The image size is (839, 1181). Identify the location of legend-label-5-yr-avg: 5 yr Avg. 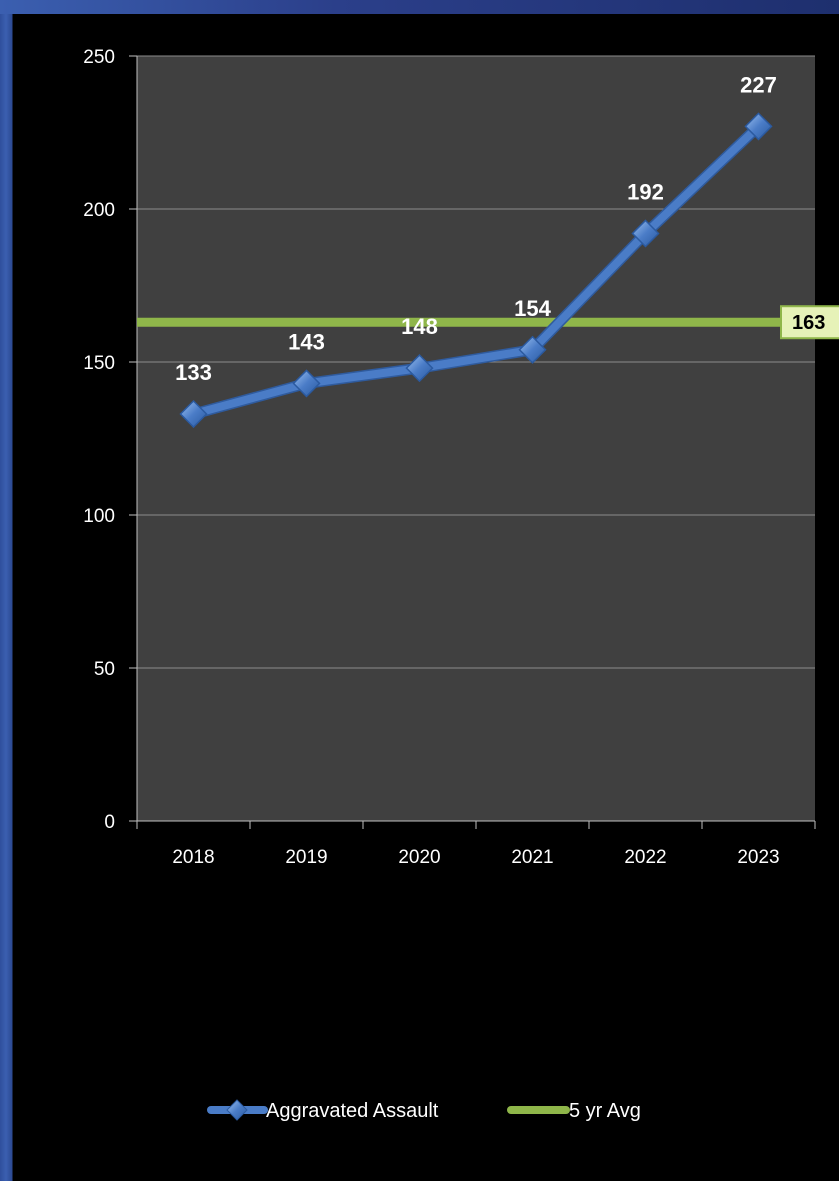
(605, 1111).